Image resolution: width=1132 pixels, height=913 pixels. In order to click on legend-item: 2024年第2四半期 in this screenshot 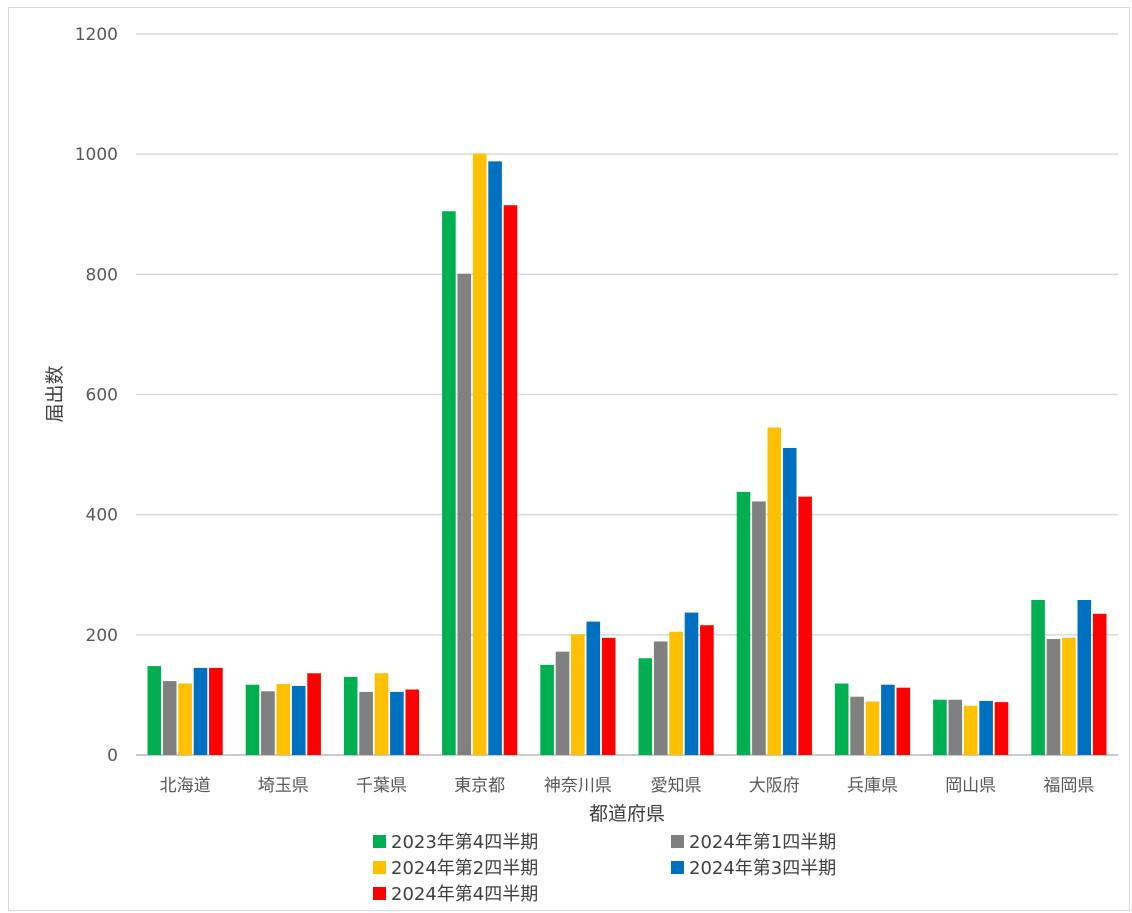, I will do `click(455, 868)`.